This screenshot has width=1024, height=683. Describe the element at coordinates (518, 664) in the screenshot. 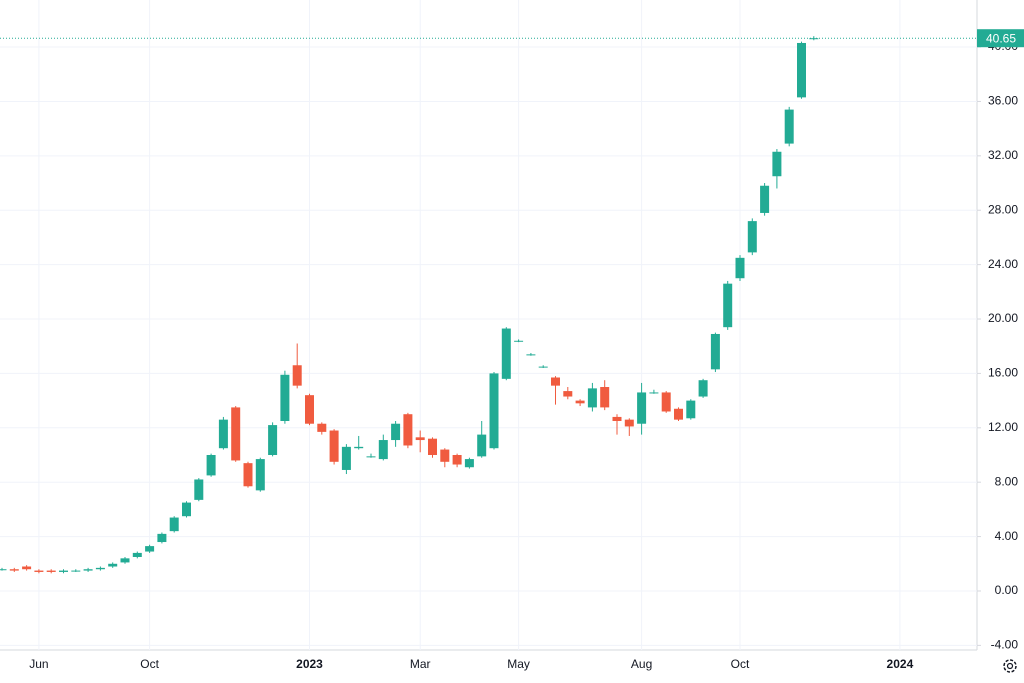

I see `x-tick-label: May` at that location.